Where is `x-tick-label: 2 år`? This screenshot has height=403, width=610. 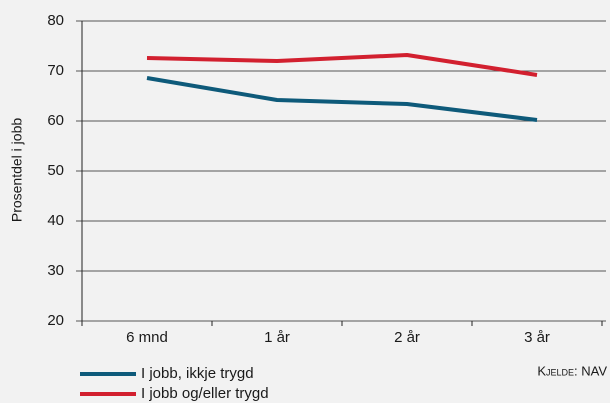 x-tick-label: 2 år is located at coordinates (407, 337).